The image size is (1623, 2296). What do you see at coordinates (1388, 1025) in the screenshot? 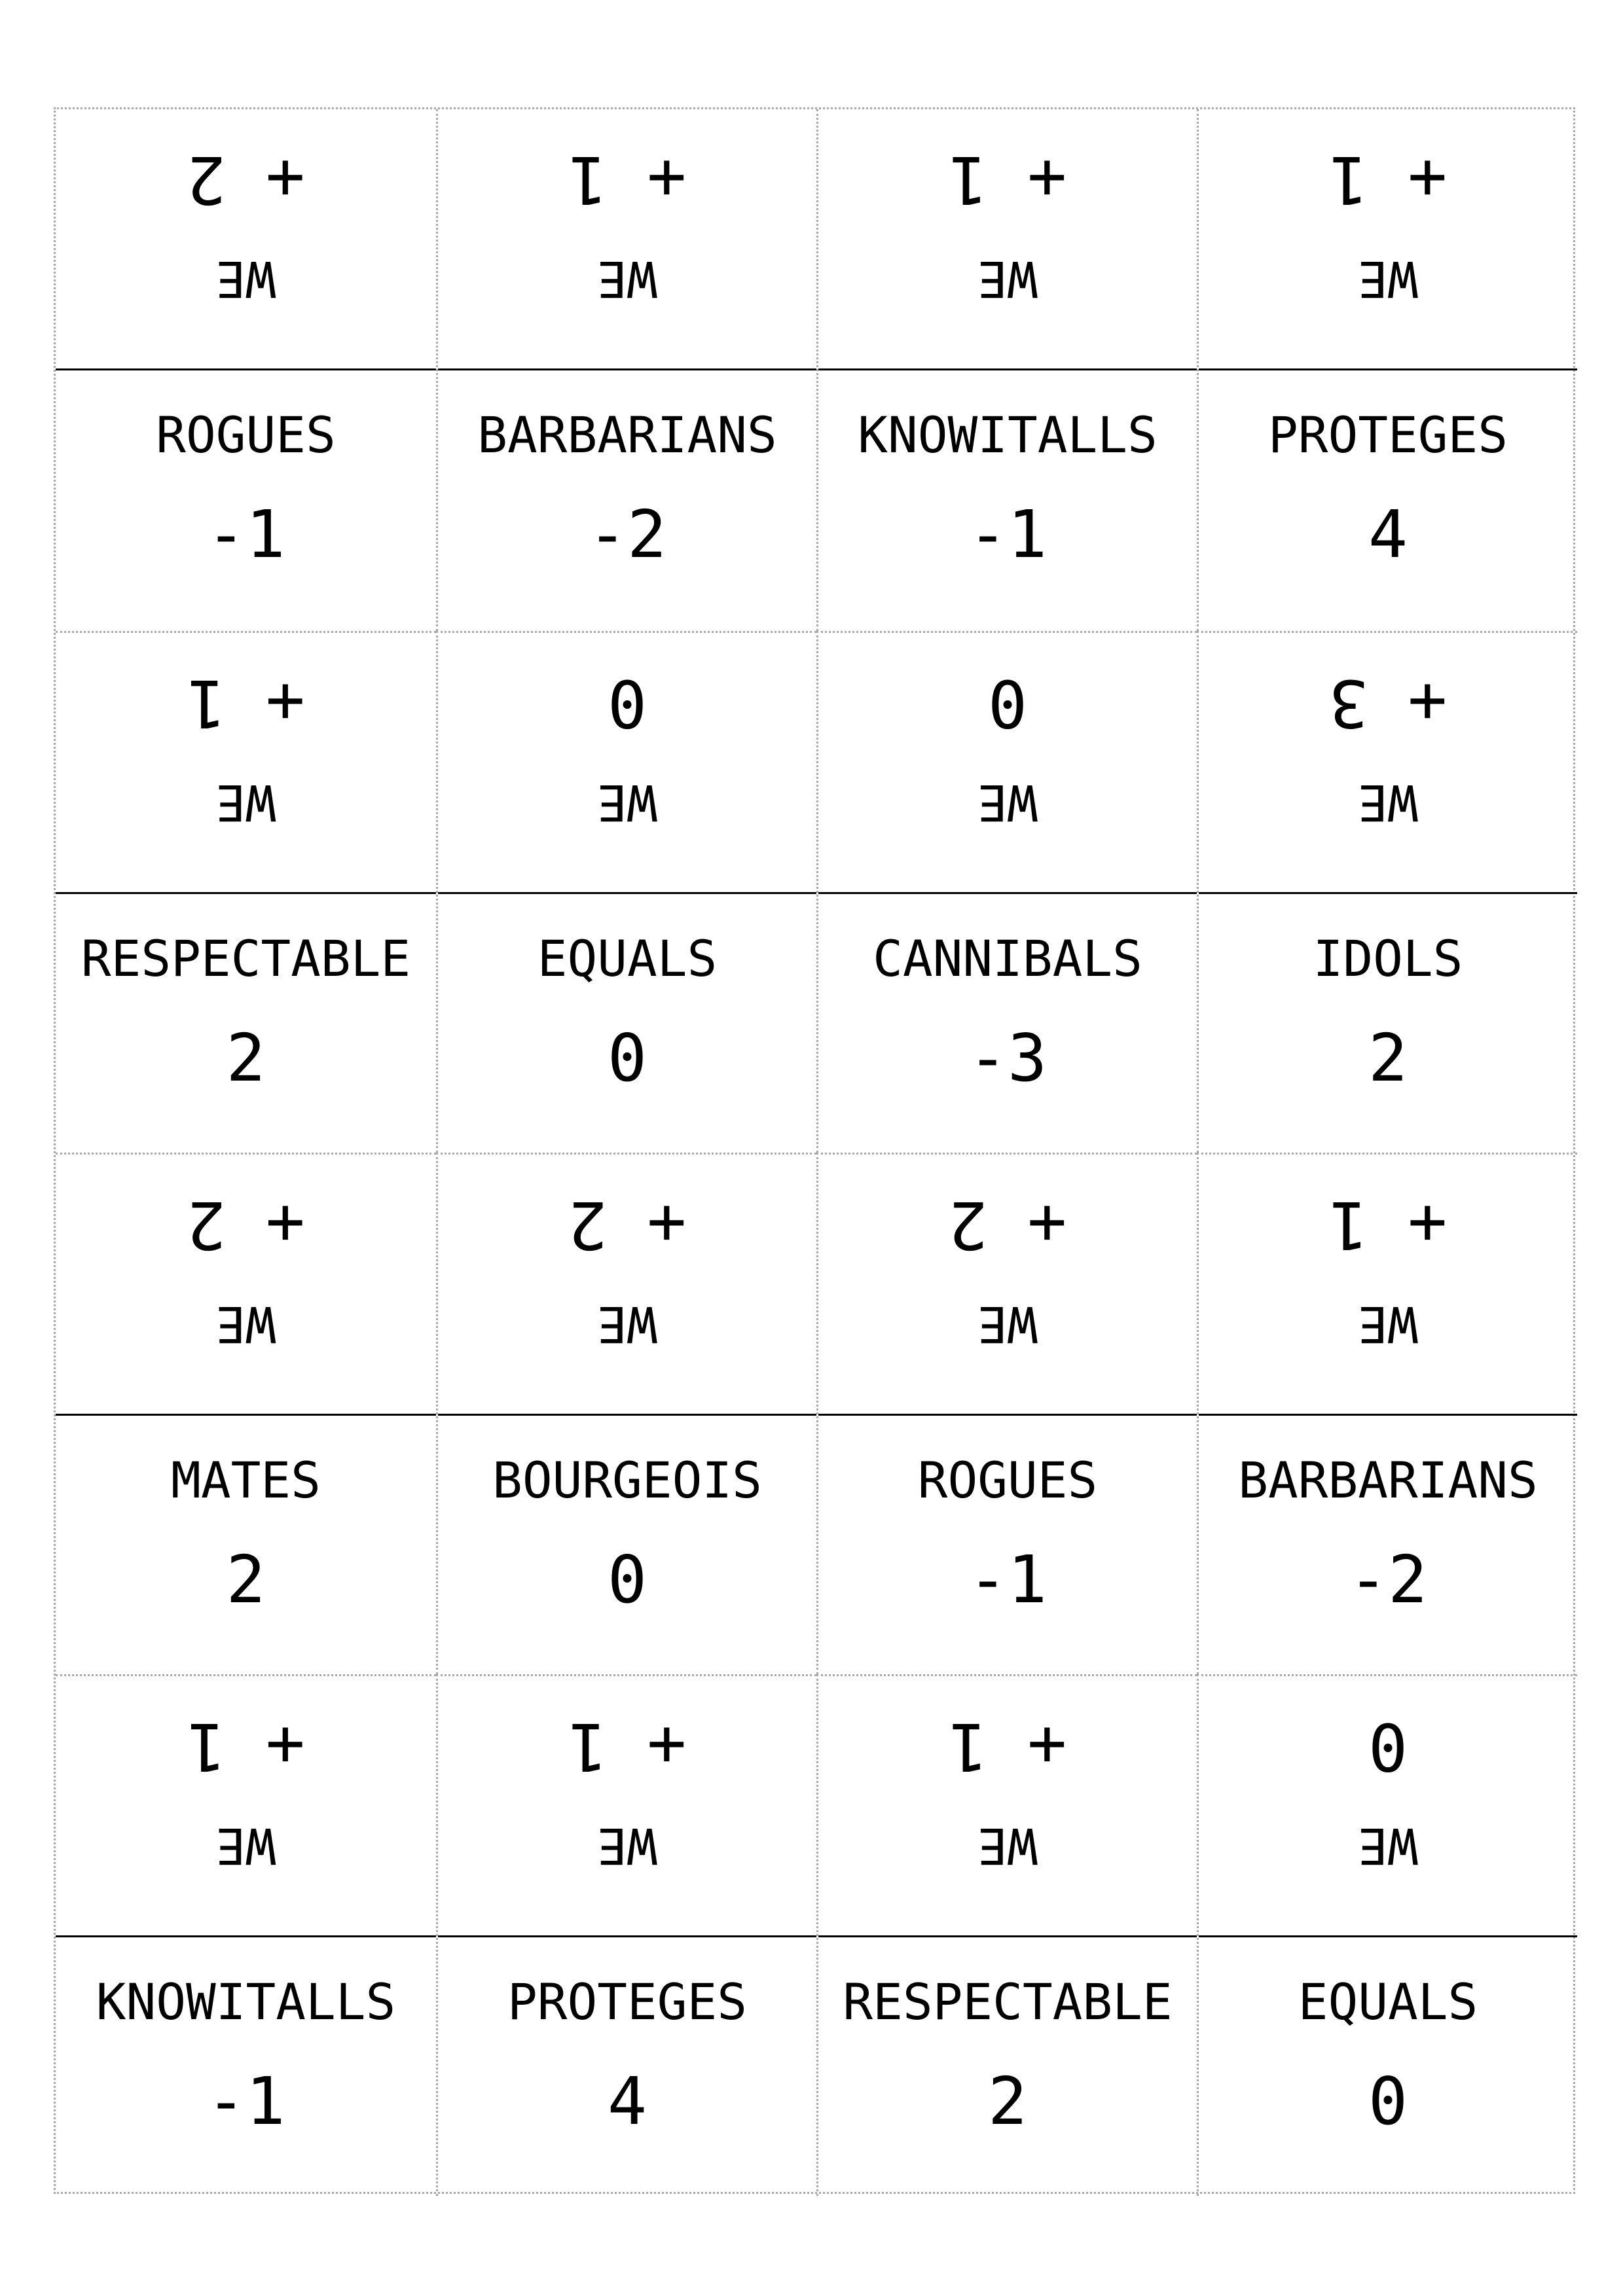
I see `card-bottom-half: IDOLS 2` at bounding box center [1388, 1025].